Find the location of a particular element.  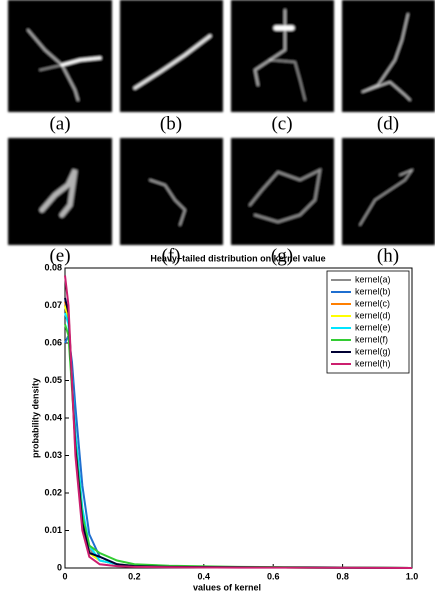

y-tick-label: 0.01 is located at coordinates (53, 530).